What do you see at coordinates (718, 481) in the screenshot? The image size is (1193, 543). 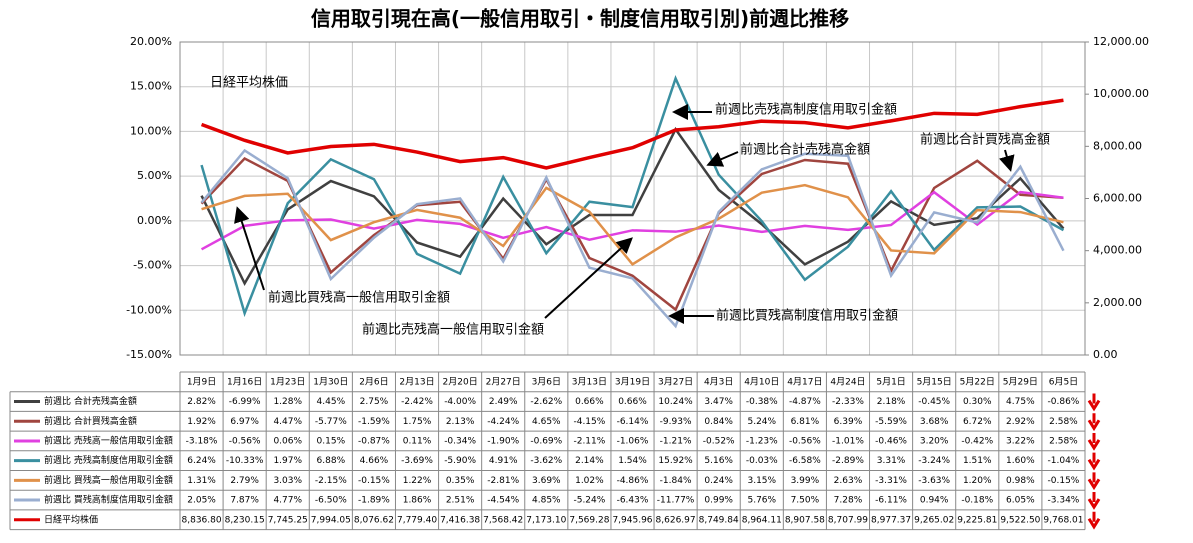 I see `value-label: 0.24%` at bounding box center [718, 481].